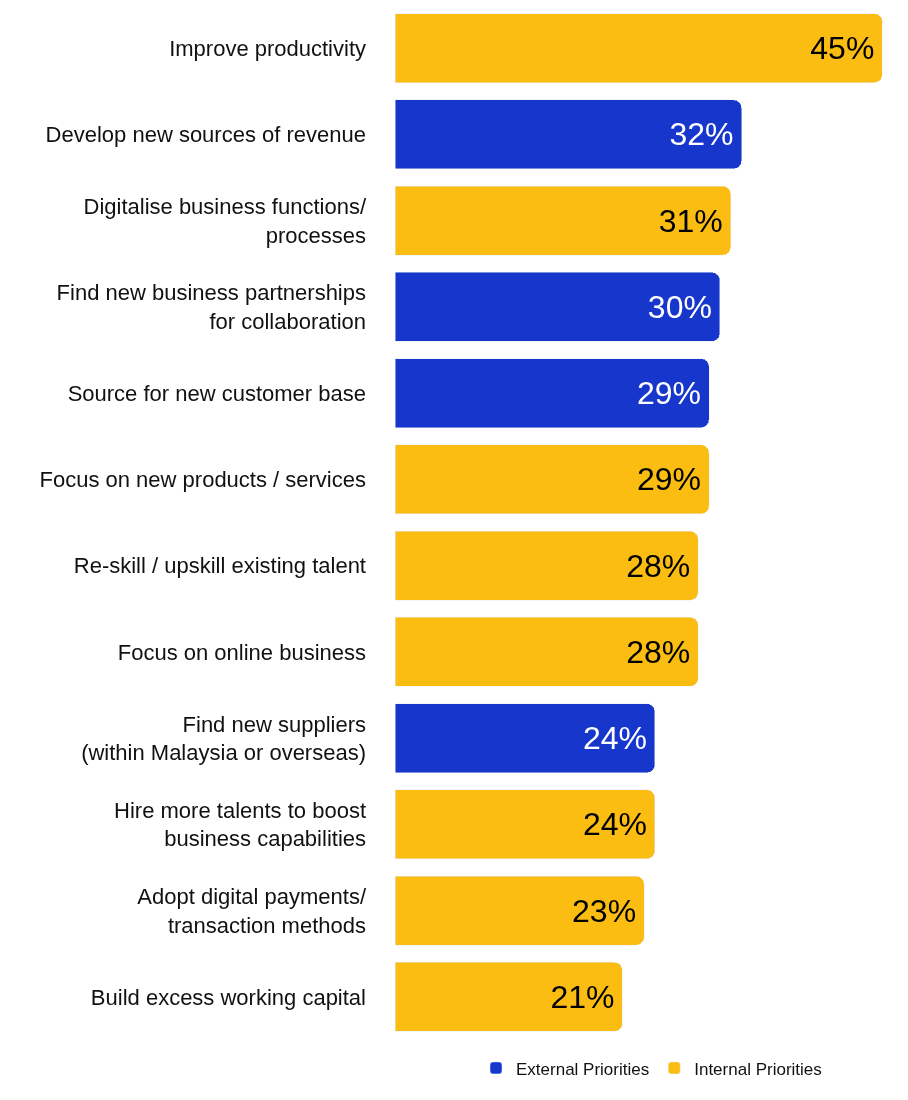 The height and width of the screenshot is (1100, 908). Describe the element at coordinates (583, 1069) in the screenshot. I see `legend-label: External Priorities` at that location.